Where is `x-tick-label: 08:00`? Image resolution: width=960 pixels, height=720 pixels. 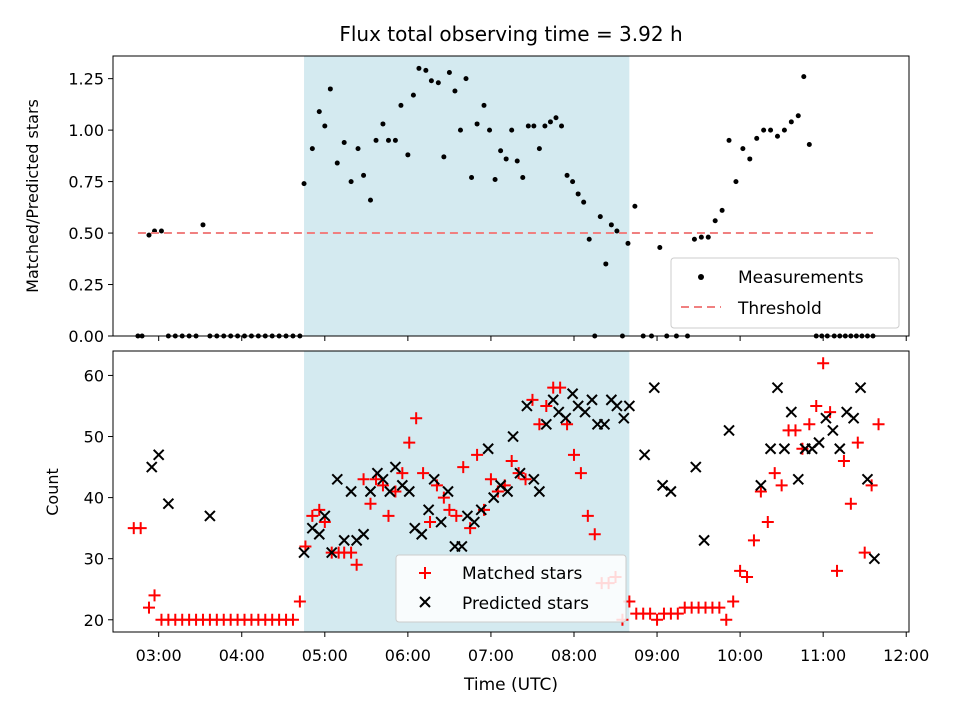 x-tick-label: 08:00 is located at coordinates (574, 655).